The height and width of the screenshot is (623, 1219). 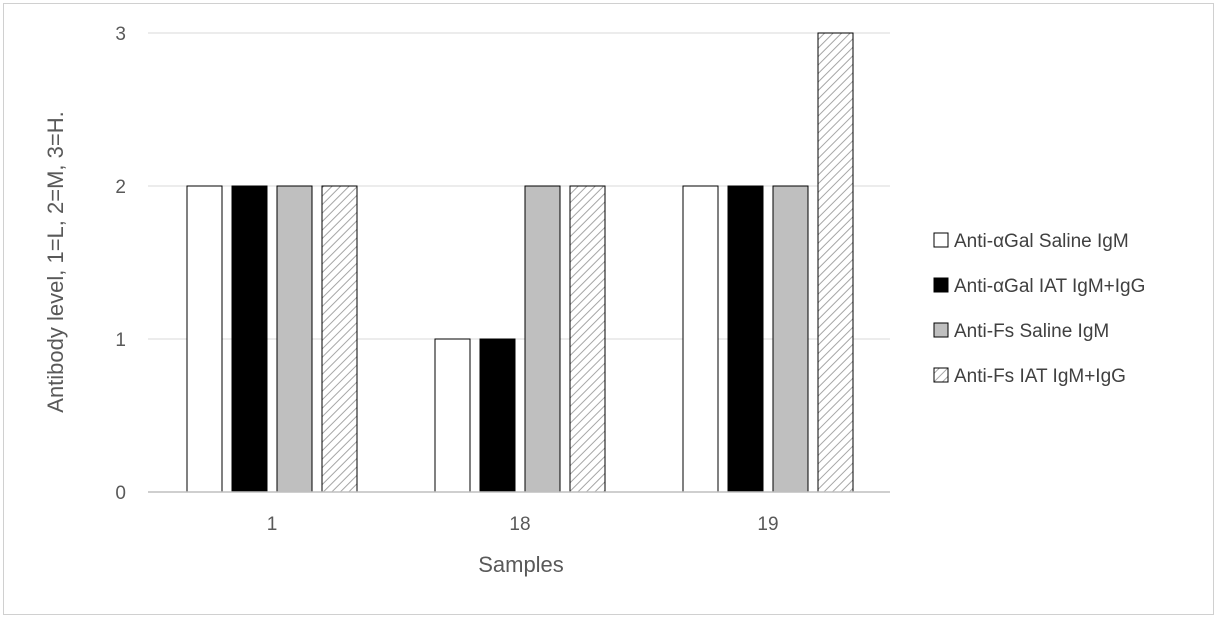 What do you see at coordinates (120, 34) in the screenshot?
I see `y-tick-label: 3` at bounding box center [120, 34].